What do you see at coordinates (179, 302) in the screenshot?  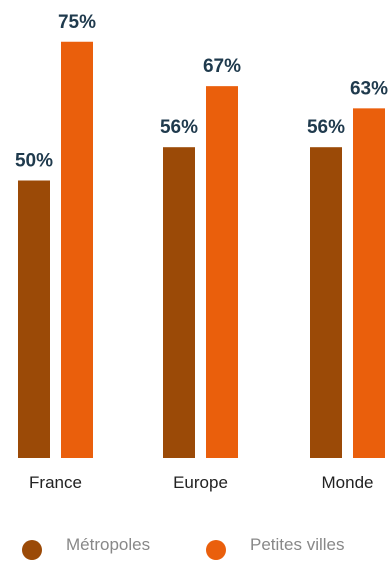 I see `bar-europe-metropoles` at bounding box center [179, 302].